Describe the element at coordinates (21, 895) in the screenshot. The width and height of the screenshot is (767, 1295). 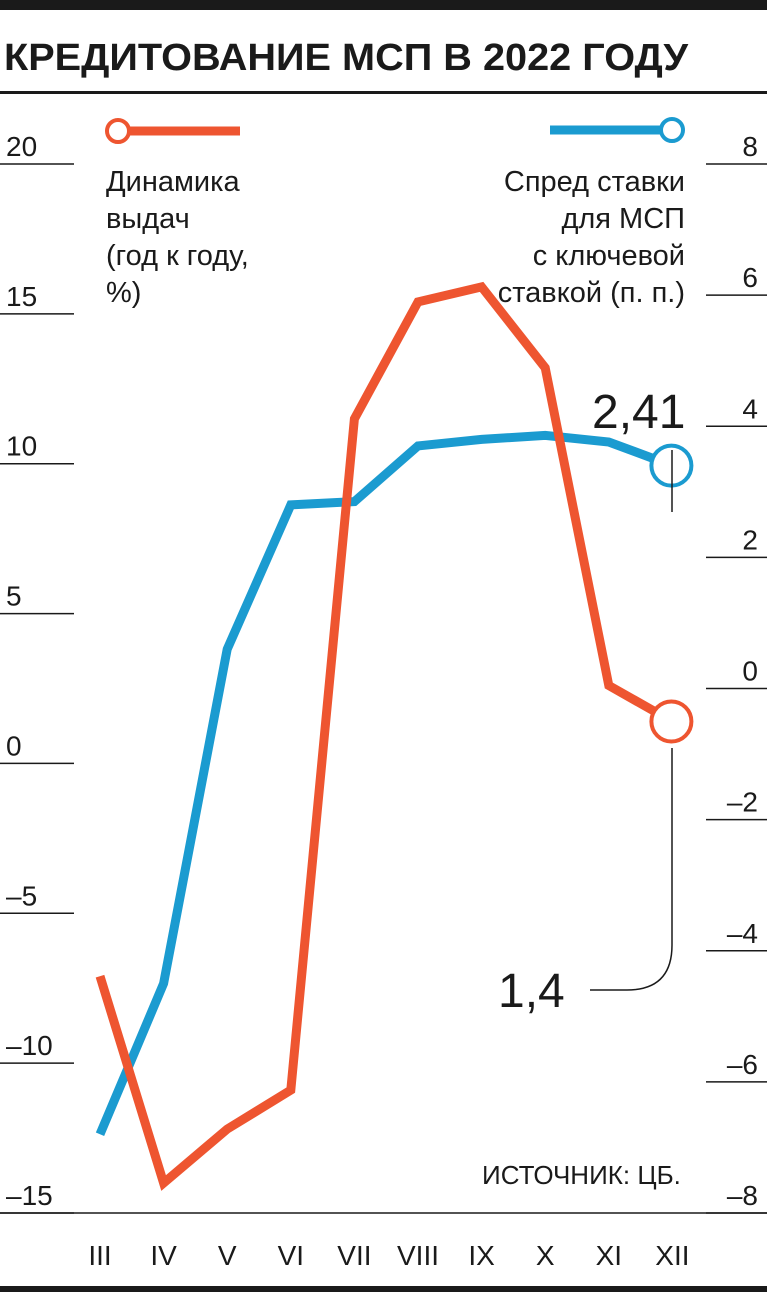
I see `left-tick-label: –5` at that location.